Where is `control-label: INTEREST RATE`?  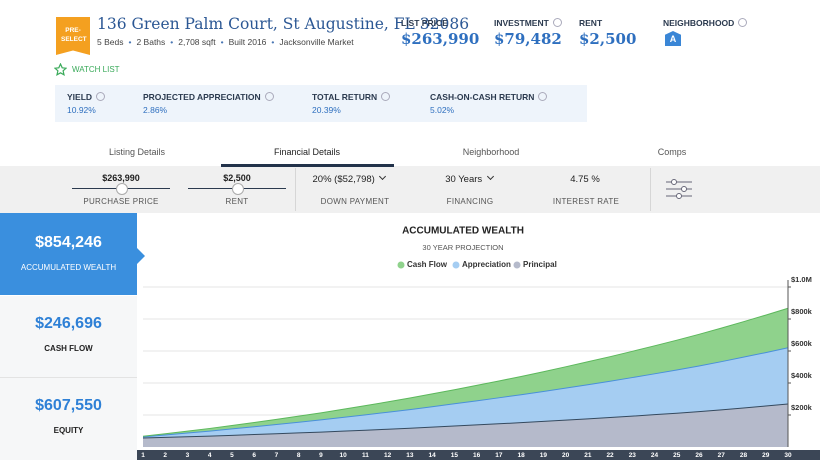 control-label: INTEREST RATE is located at coordinates (586, 201).